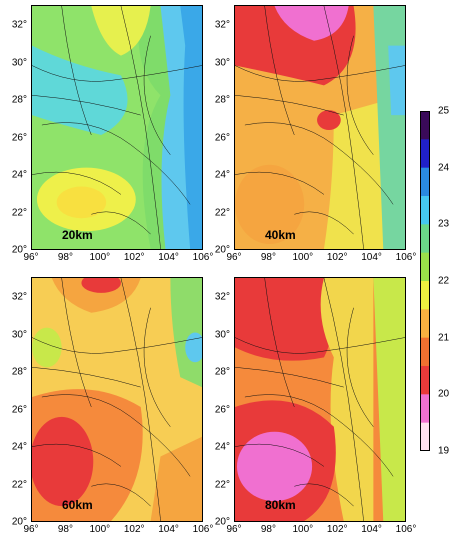 The height and width of the screenshot is (545, 451). I want to click on red-zone-south, so click(63, 461).